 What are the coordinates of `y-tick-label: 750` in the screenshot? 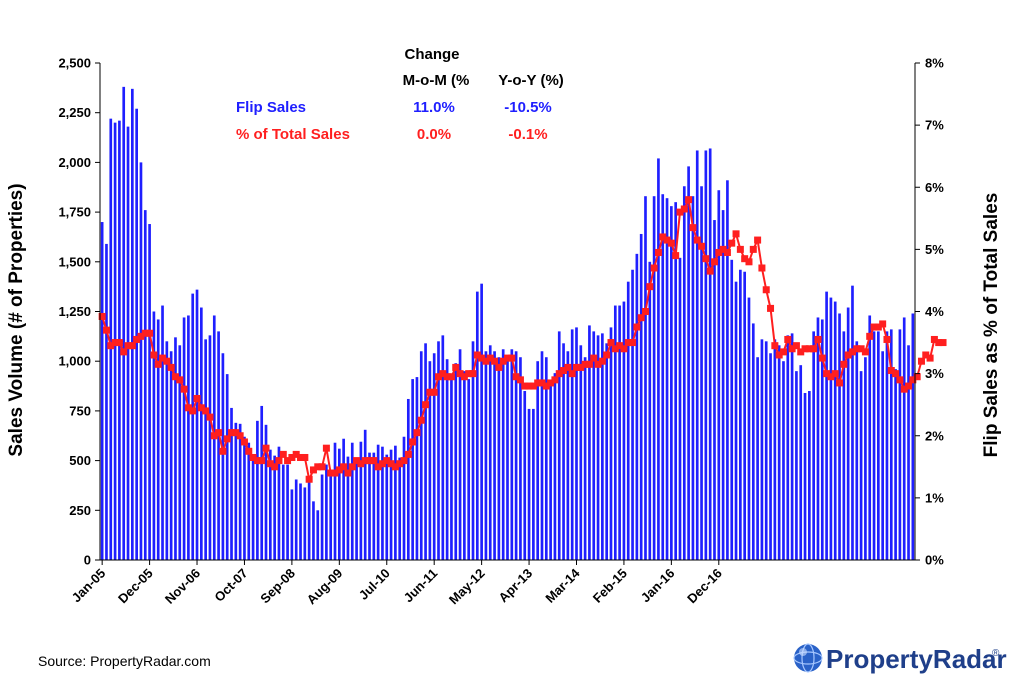 It's located at (80, 410).